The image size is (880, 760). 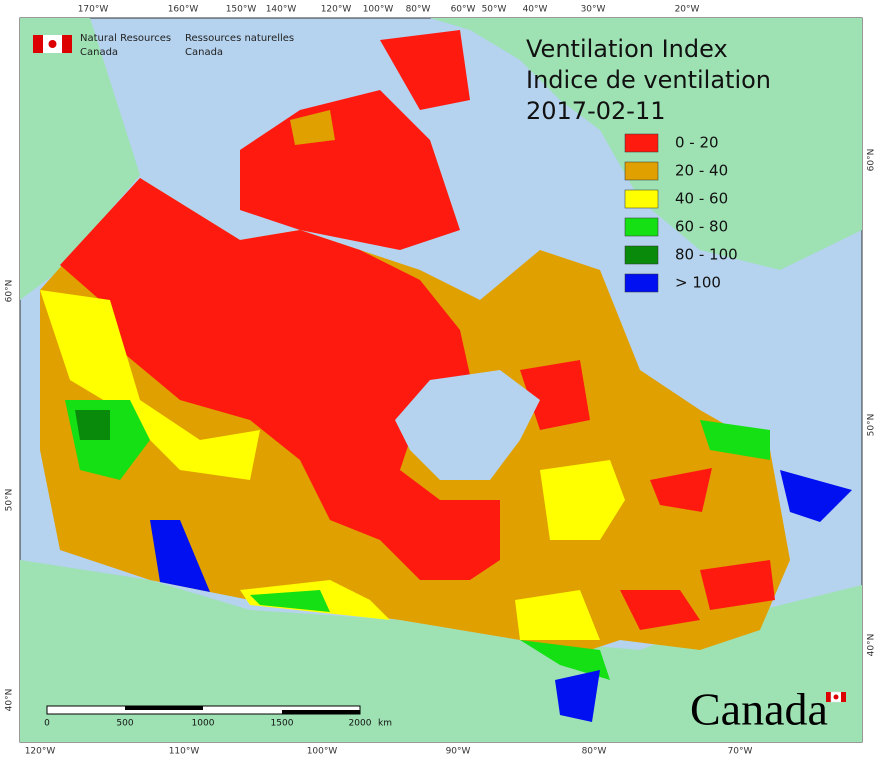 I want to click on lon-label-top: 60°W, so click(x=463, y=10).